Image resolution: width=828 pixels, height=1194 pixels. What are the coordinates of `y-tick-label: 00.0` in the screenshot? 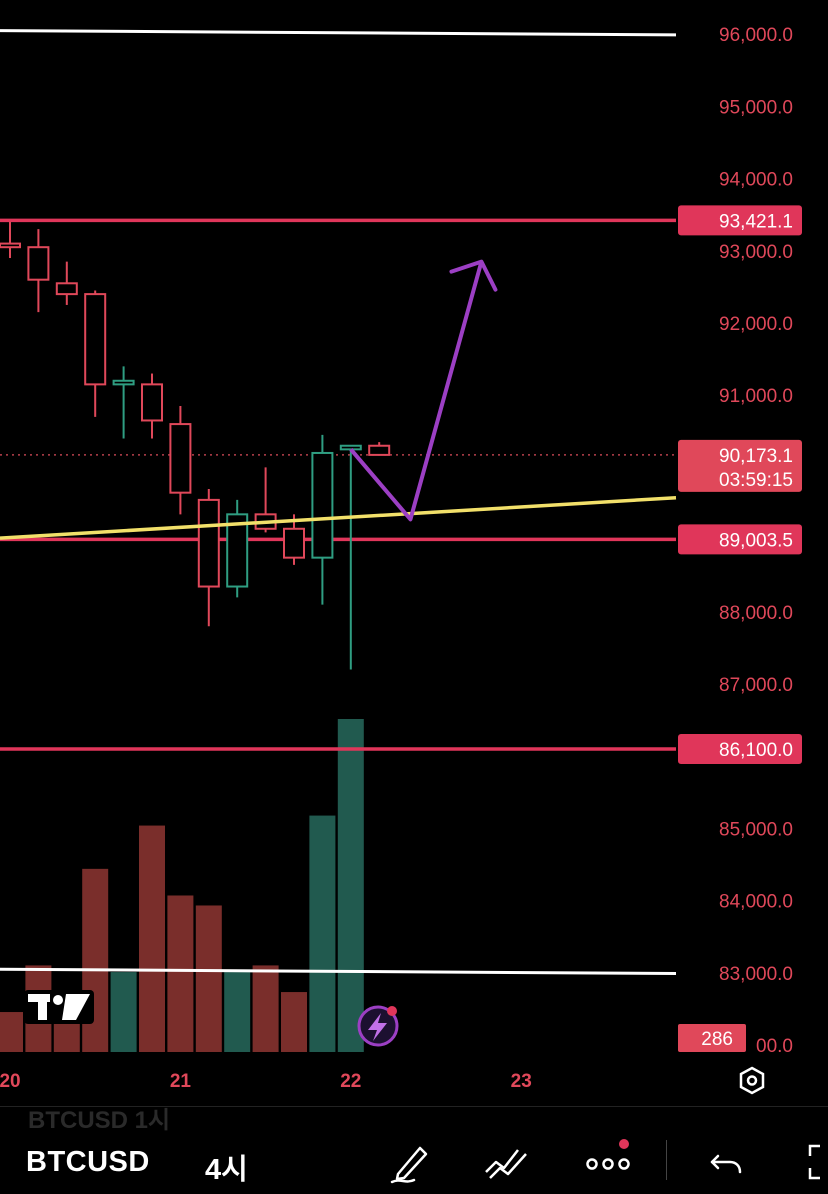 It's located at (774, 1046).